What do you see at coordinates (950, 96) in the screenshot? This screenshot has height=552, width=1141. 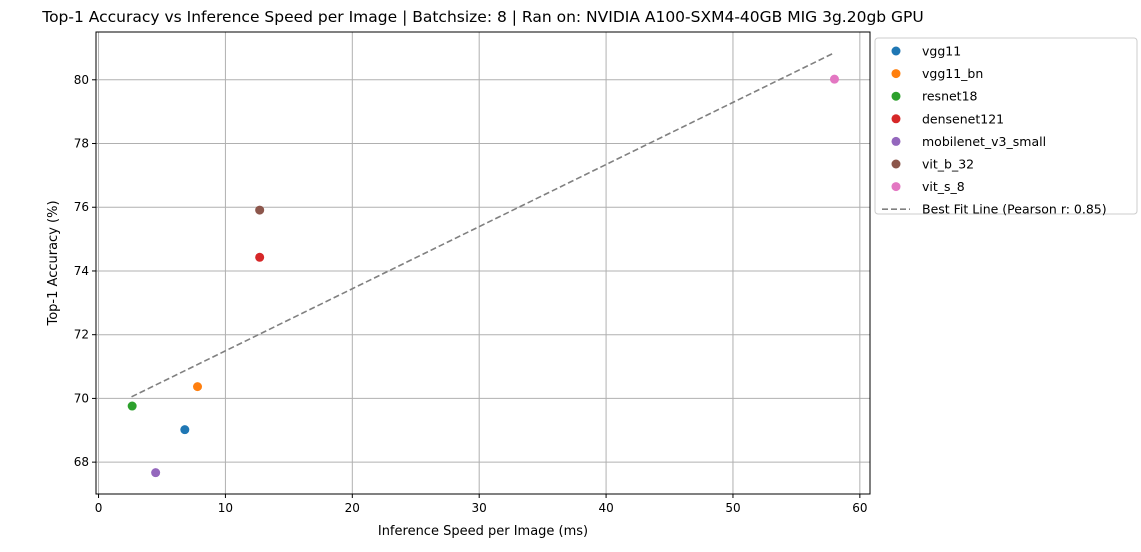 I see `legend-label: resnet18` at bounding box center [950, 96].